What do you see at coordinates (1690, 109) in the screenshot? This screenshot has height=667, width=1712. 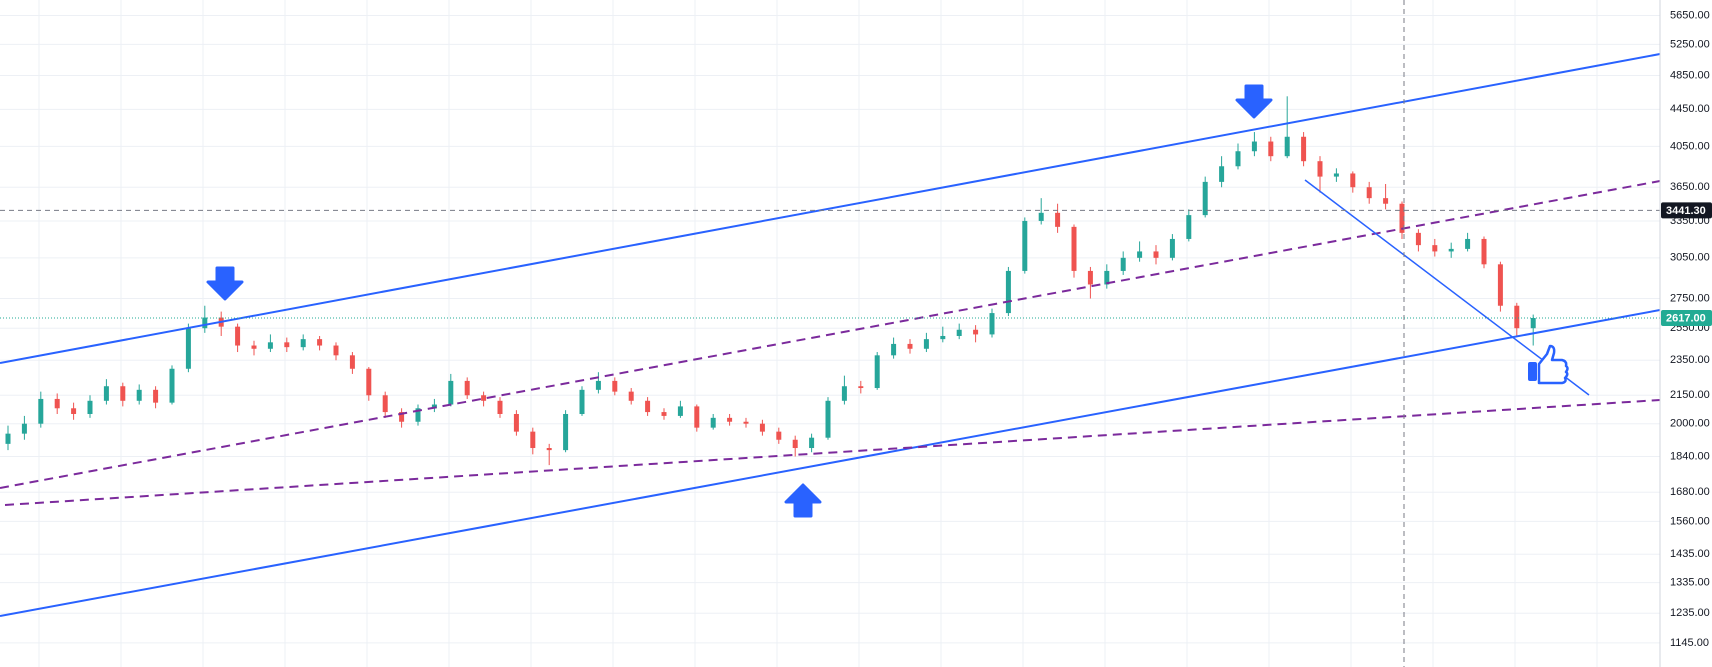 I see `y-tick-label: 4450.00` at bounding box center [1690, 109].